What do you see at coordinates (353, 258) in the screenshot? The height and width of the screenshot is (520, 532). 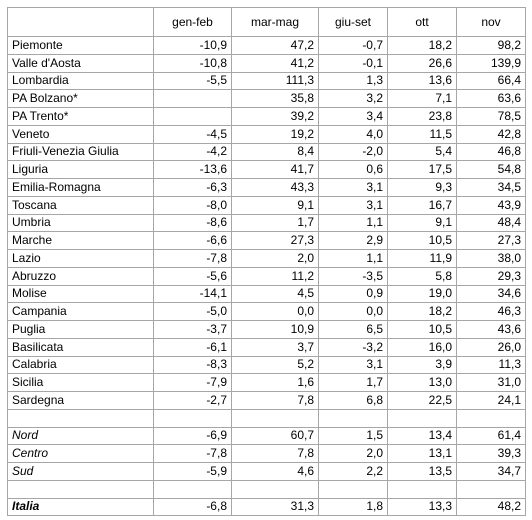 I see `value-cell: 1,1` at bounding box center [353, 258].